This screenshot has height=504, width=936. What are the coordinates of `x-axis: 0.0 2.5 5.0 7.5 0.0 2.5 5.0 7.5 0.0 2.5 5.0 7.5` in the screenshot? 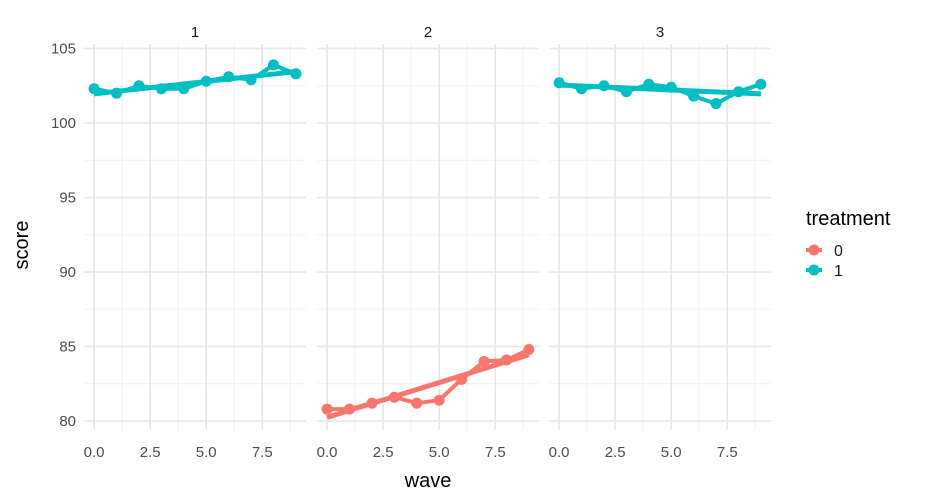 It's located at (411, 452).